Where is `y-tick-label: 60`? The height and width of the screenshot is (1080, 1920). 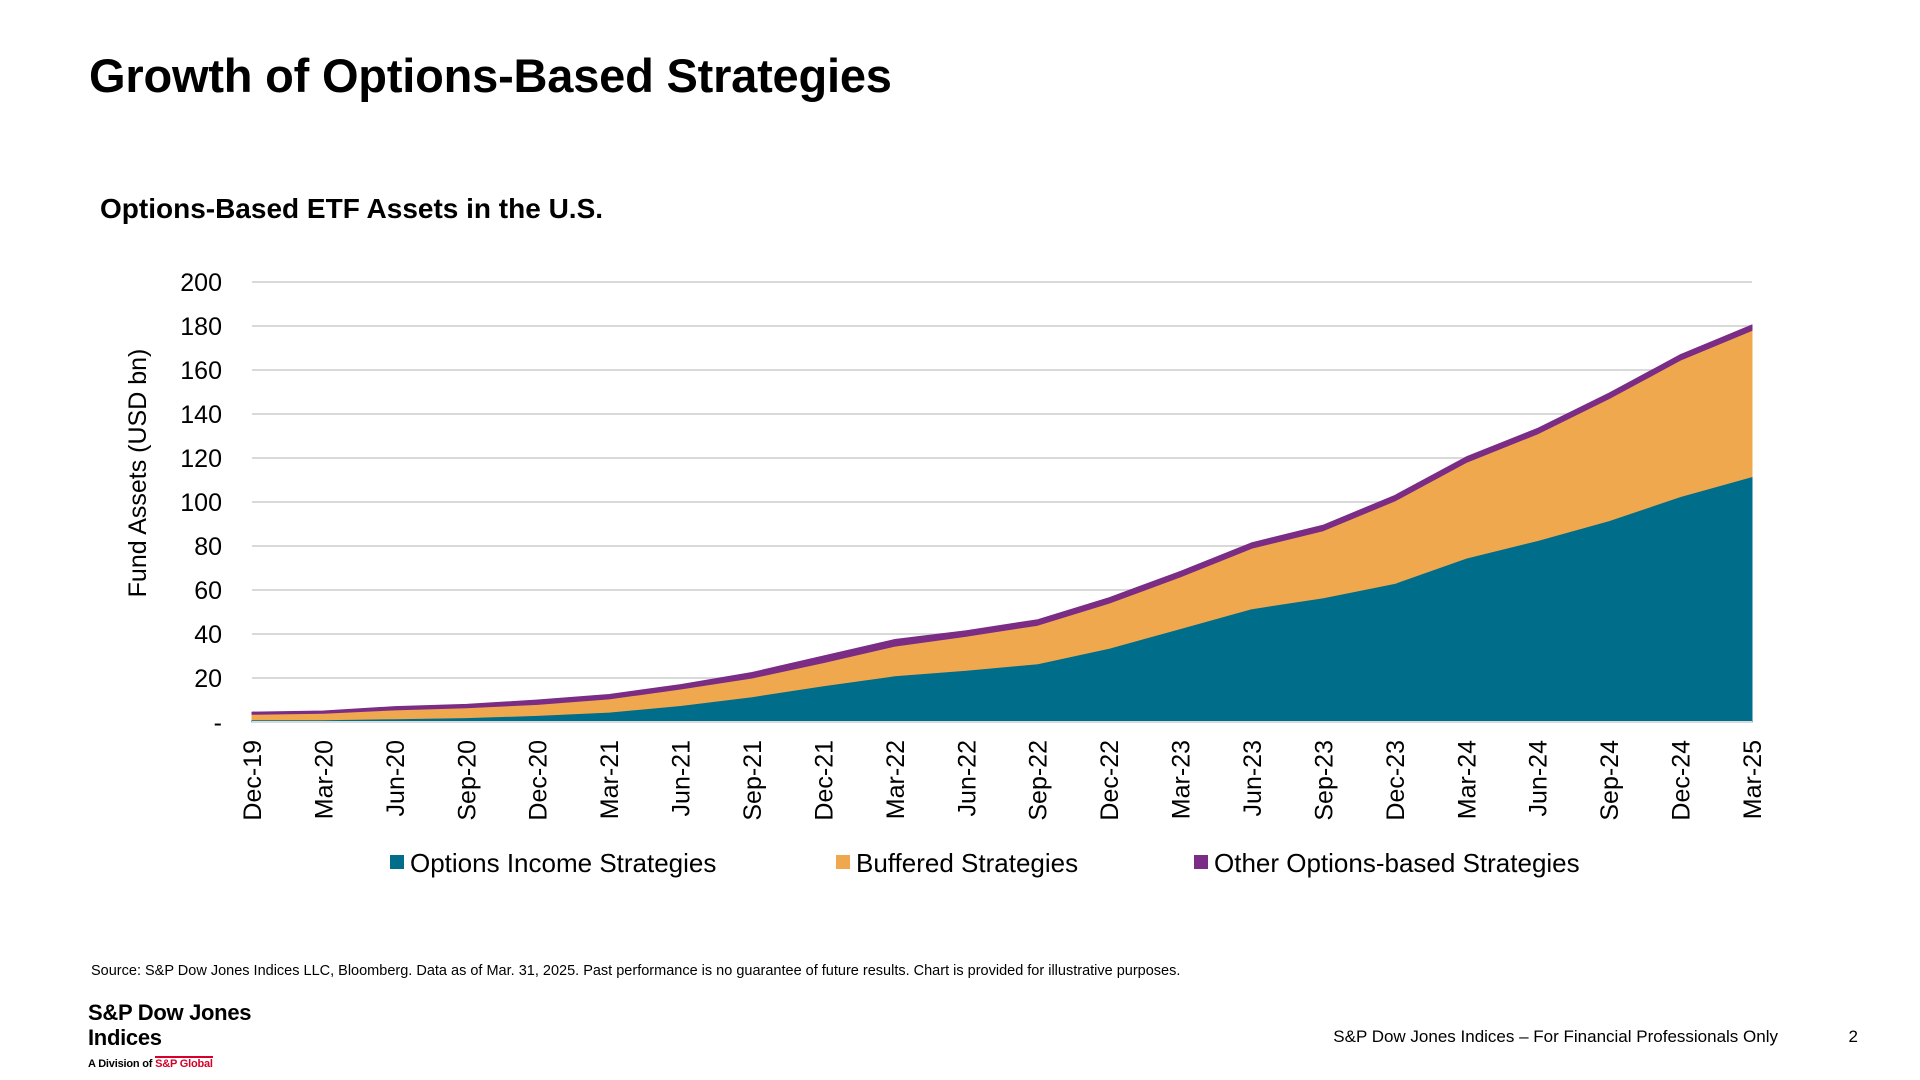
y-tick-label: 60 is located at coordinates (208, 591).